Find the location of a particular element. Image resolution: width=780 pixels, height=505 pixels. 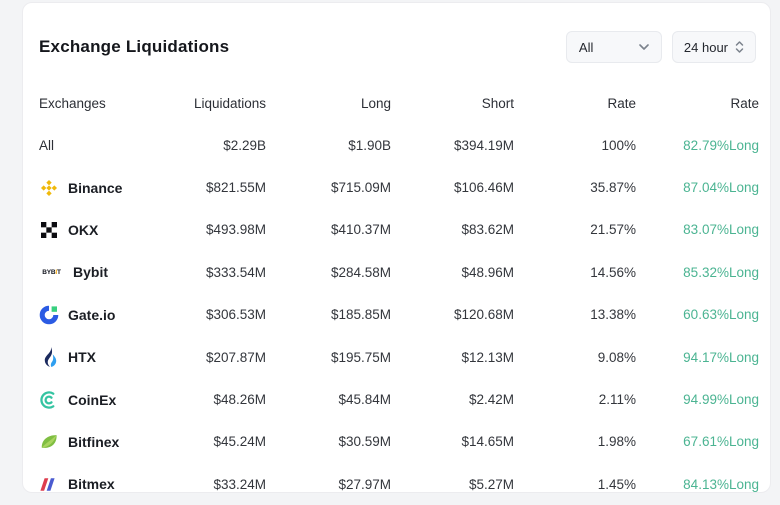

column-header-long-rate: Rate is located at coordinates (744, 103).